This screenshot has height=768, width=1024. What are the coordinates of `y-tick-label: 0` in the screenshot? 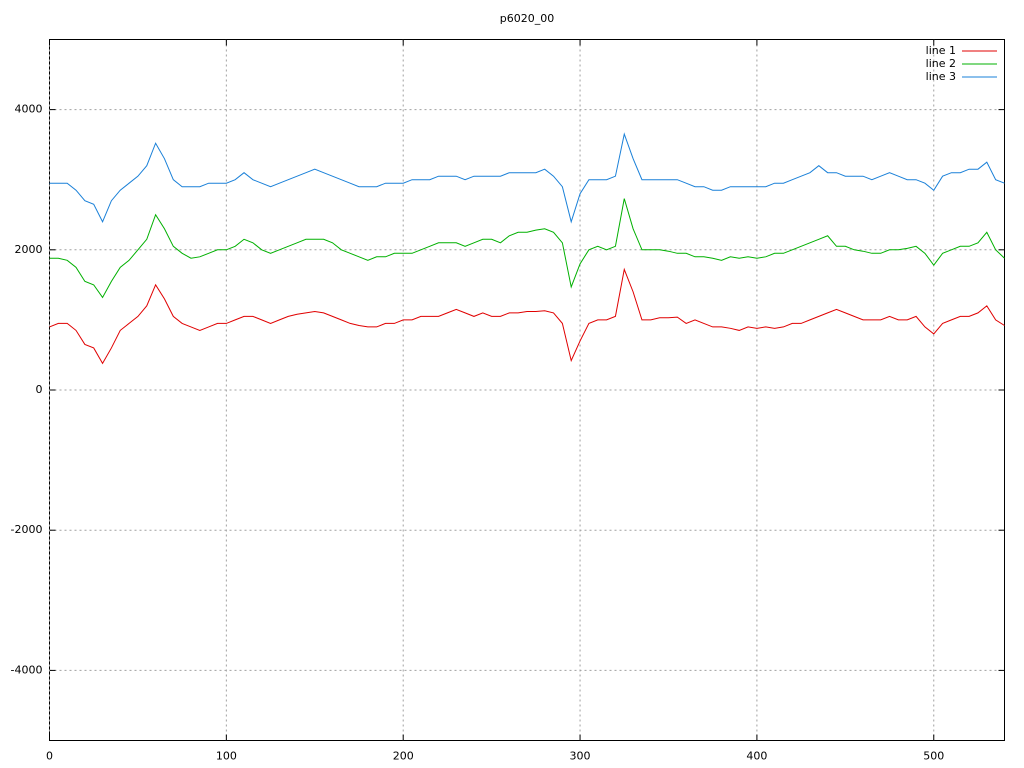 It's located at (39, 389).